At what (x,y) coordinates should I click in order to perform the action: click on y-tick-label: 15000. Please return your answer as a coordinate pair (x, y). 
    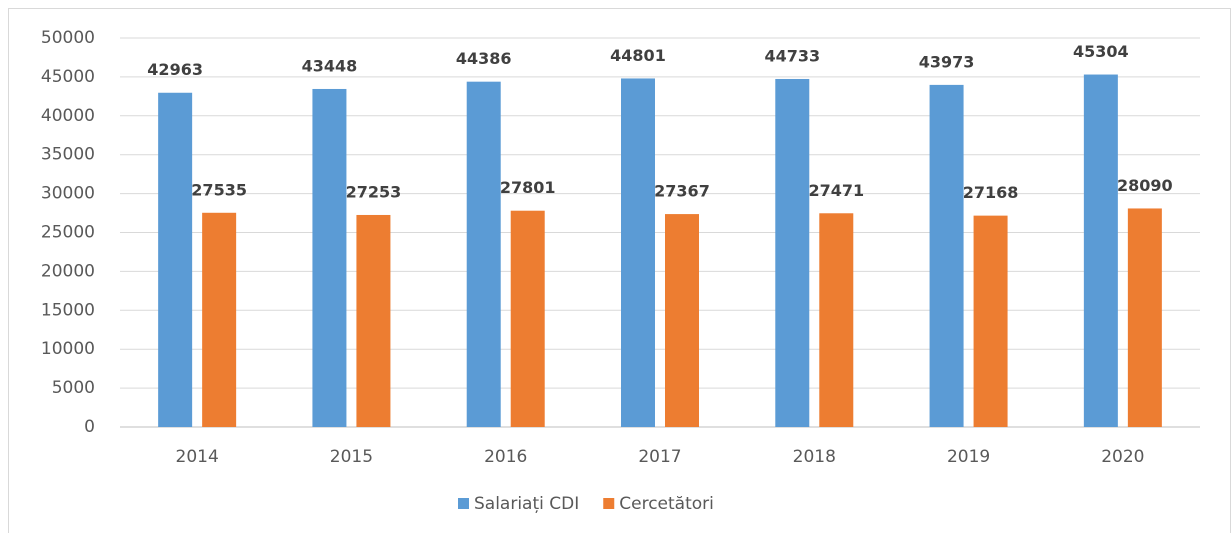
    Looking at the image, I should click on (68, 310).